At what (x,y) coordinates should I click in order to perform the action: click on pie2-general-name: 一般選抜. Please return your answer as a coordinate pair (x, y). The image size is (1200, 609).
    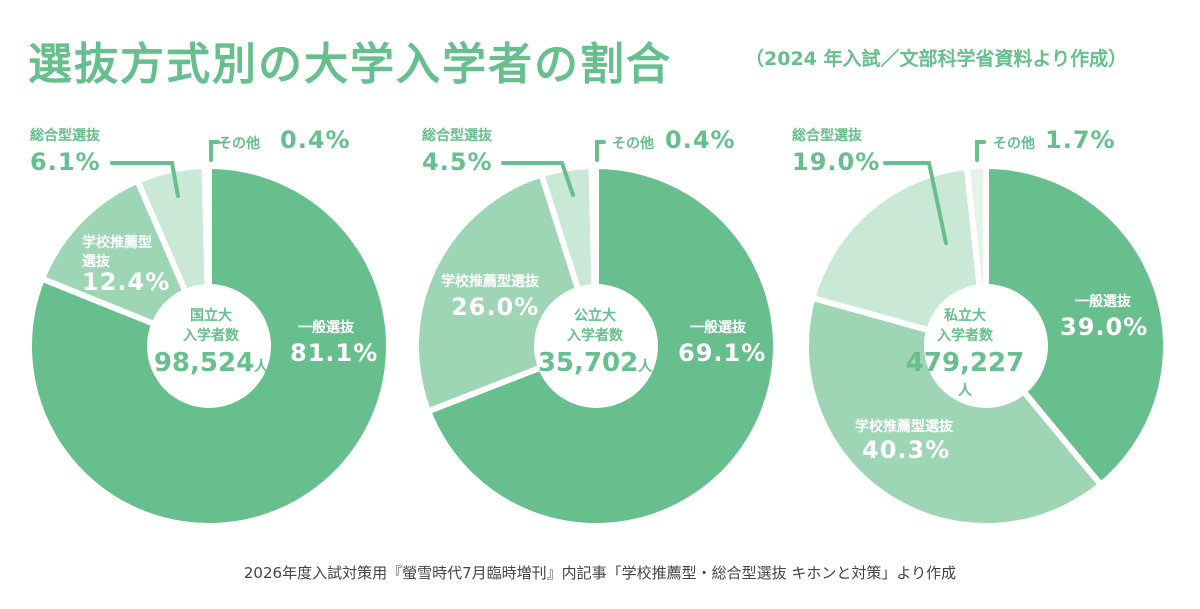
    Looking at the image, I should click on (718, 328).